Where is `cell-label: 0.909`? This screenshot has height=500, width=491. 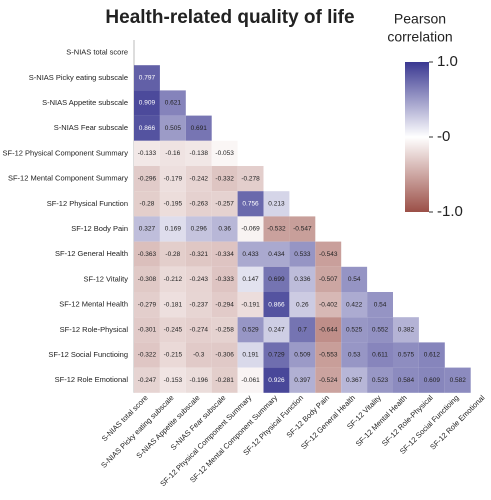 cell-label: 0.909 is located at coordinates (147, 103).